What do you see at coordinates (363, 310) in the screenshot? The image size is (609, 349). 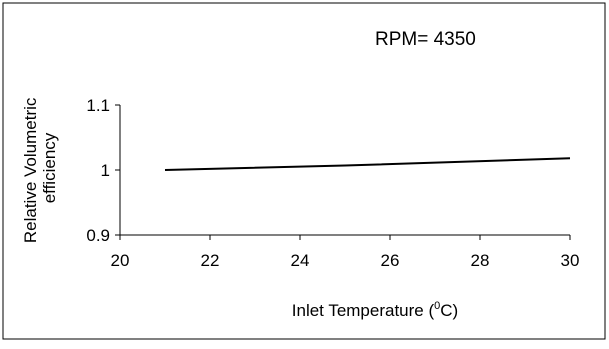 I see `x-axis-label-main: Inlet Temperature (` at bounding box center [363, 310].